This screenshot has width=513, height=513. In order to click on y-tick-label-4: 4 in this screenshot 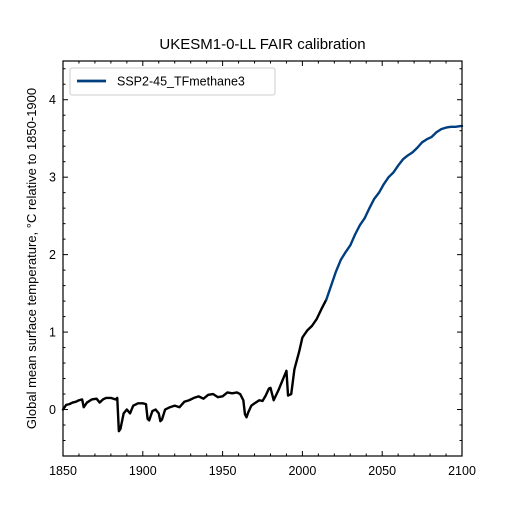, I will do `click(52, 100)`.